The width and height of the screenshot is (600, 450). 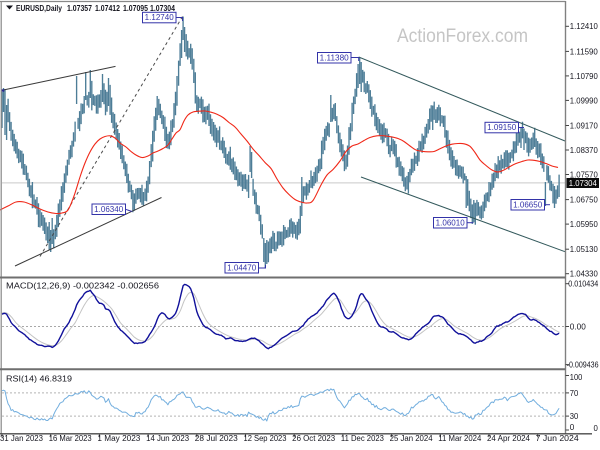 What do you see at coordinates (576, 377) in the screenshot?
I see `svg-text: 100` at bounding box center [576, 377].